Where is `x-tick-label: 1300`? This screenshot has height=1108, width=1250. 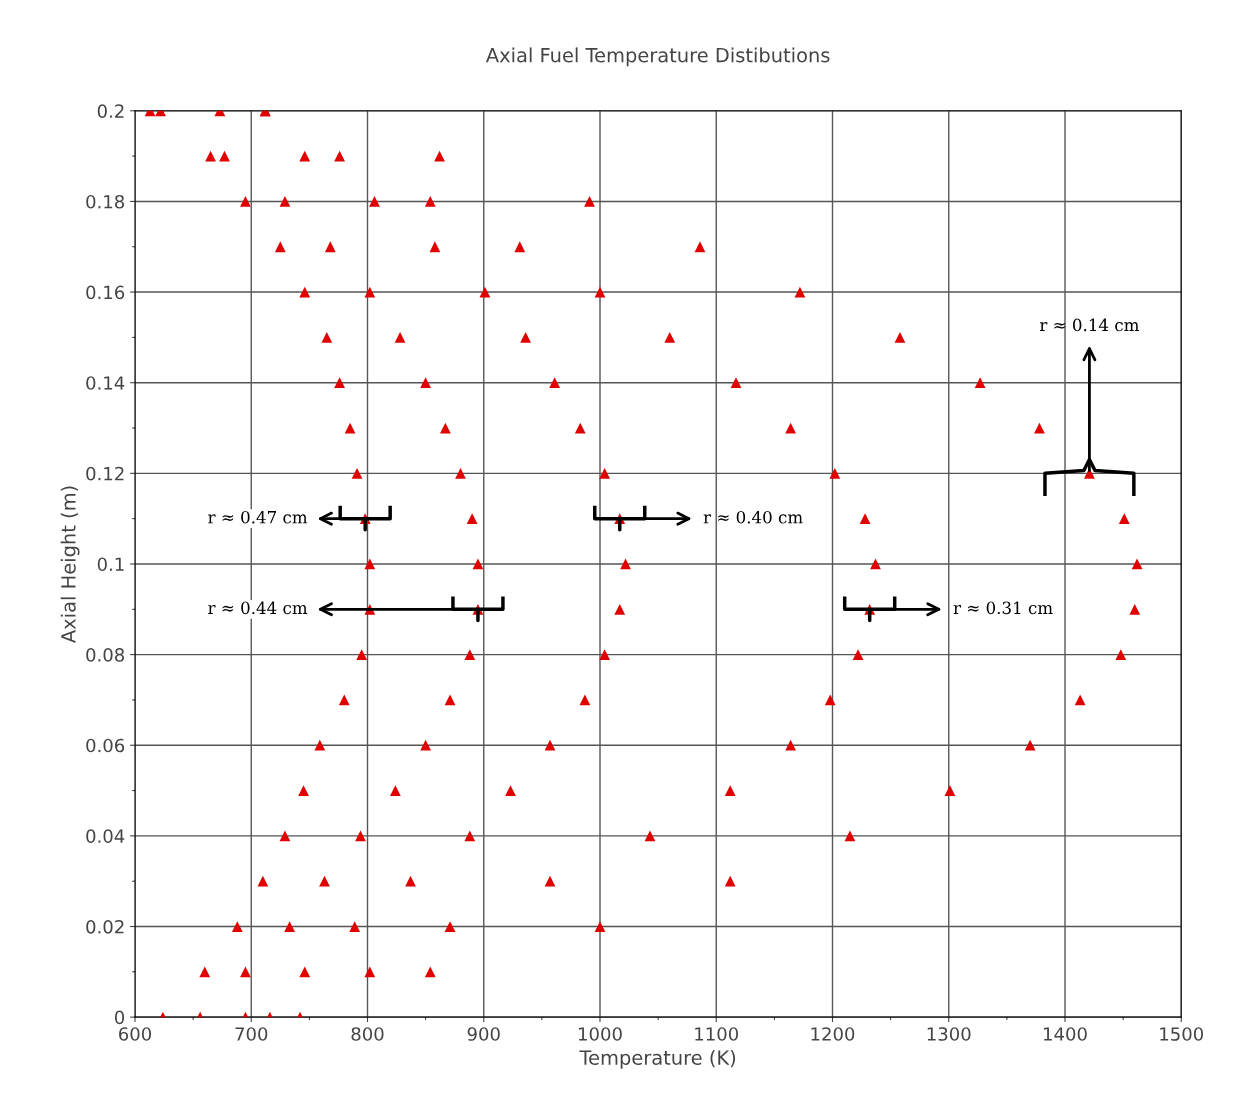
x-tick-label: 1300 is located at coordinates (949, 1034).